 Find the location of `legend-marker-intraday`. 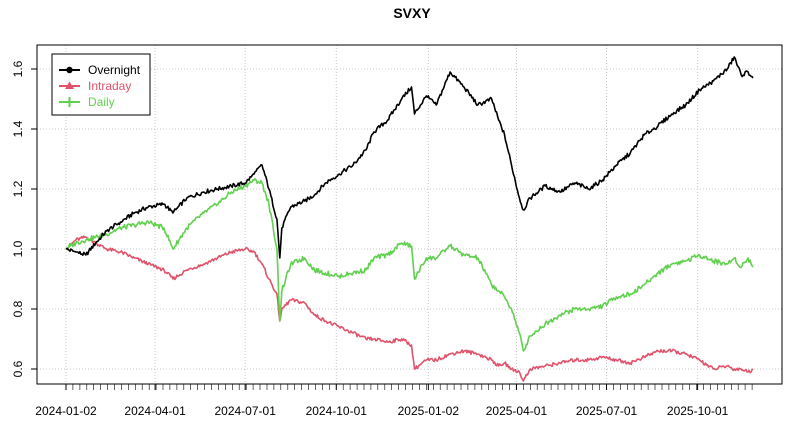

legend-marker-intraday is located at coordinates (69, 85).